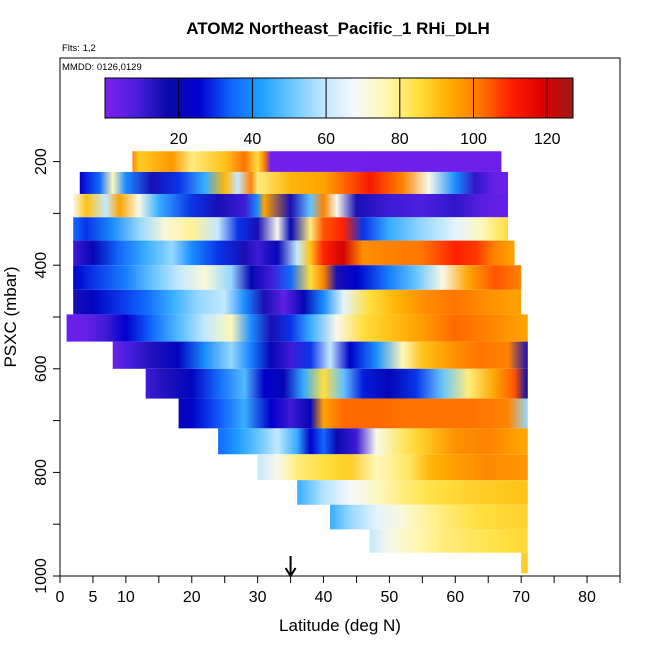  I want to click on colorbar-tick-label: 100, so click(473, 139).